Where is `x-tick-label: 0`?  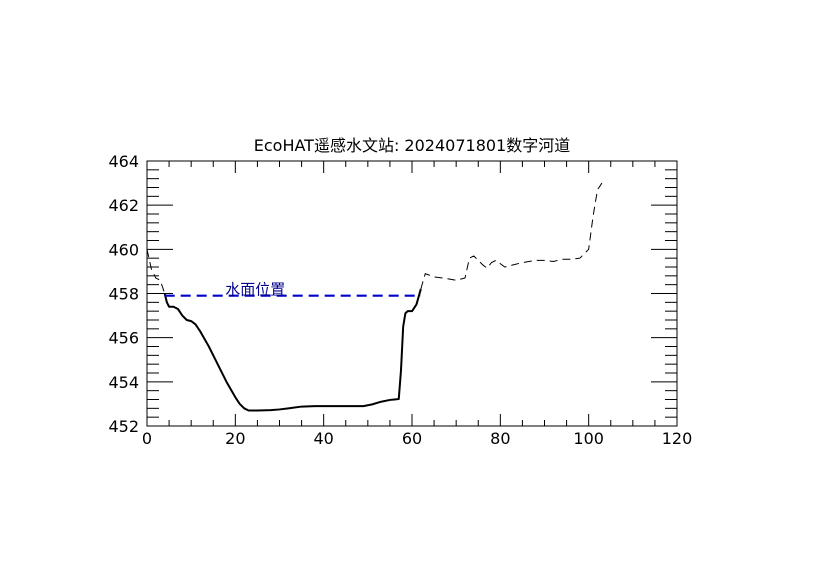 x-tick-label: 0 is located at coordinates (147, 438).